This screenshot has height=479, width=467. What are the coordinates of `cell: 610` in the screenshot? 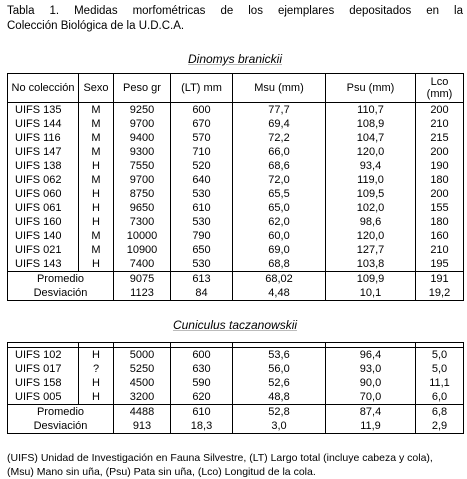 It's located at (201, 208).